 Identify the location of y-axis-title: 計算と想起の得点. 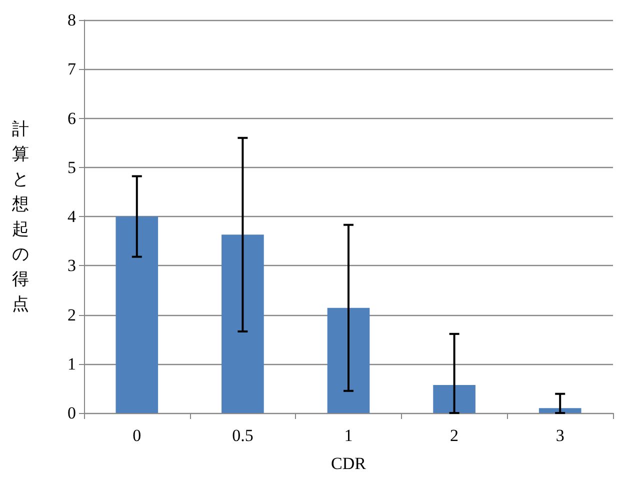
(20, 217).